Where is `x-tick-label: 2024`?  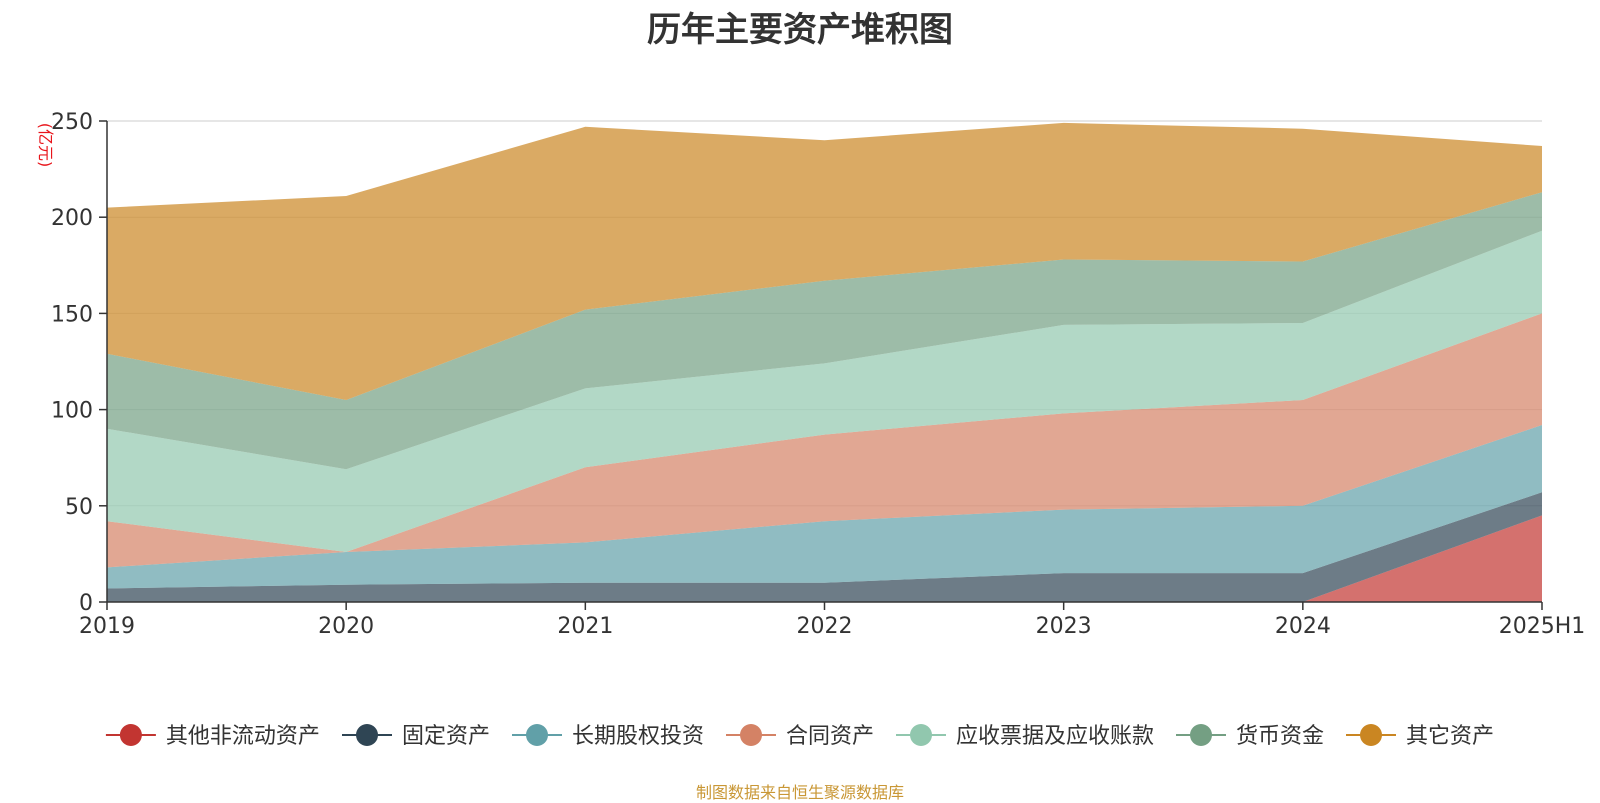
x-tick-label: 2024 is located at coordinates (1303, 626).